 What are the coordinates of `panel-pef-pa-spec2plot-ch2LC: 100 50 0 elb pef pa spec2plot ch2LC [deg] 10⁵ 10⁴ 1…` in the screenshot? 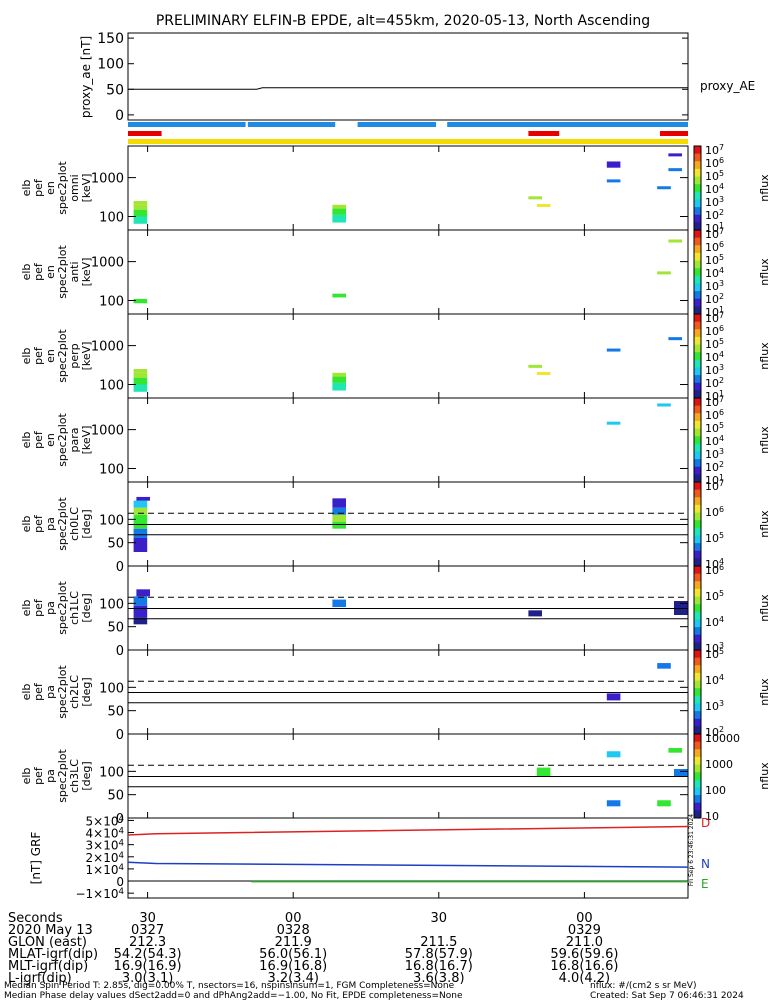 It's located at (395, 695).